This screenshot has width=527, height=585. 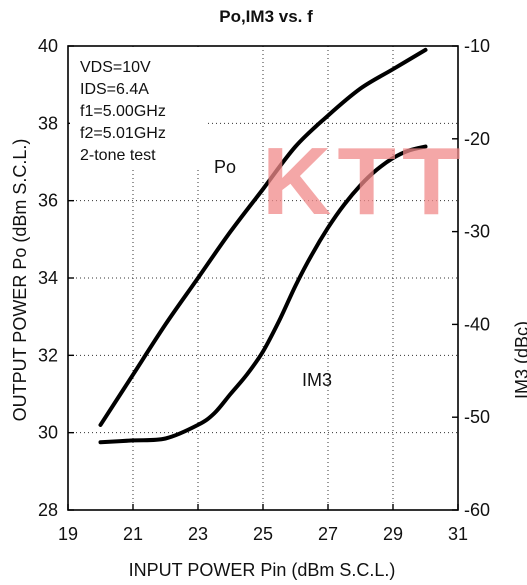 I want to click on y-right-tick-label: -30, so click(x=477, y=232).